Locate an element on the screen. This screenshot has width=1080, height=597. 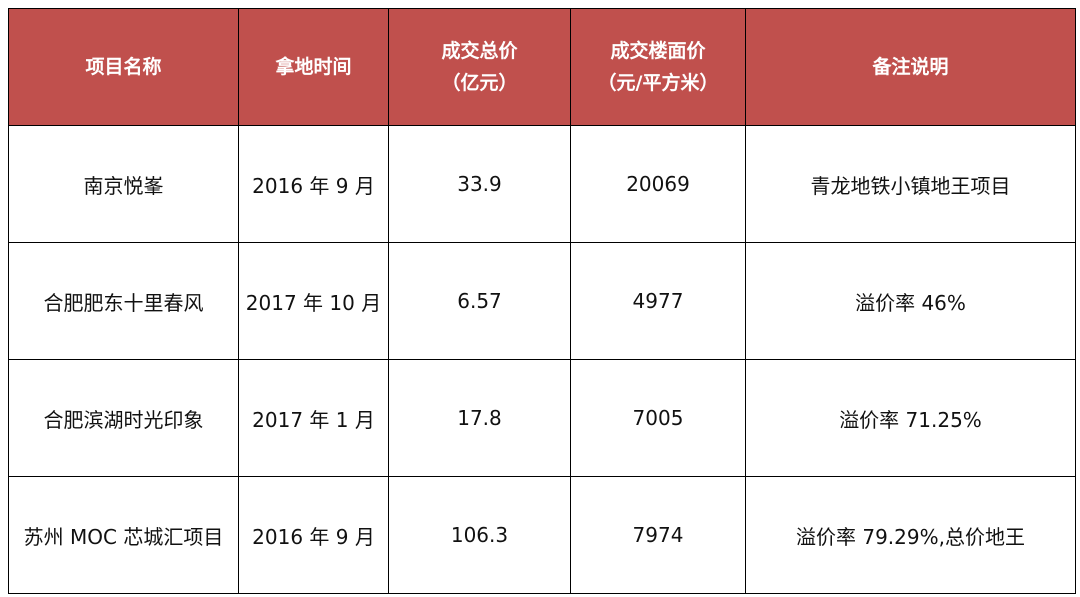
header-text: 备注说明 is located at coordinates (910, 67).